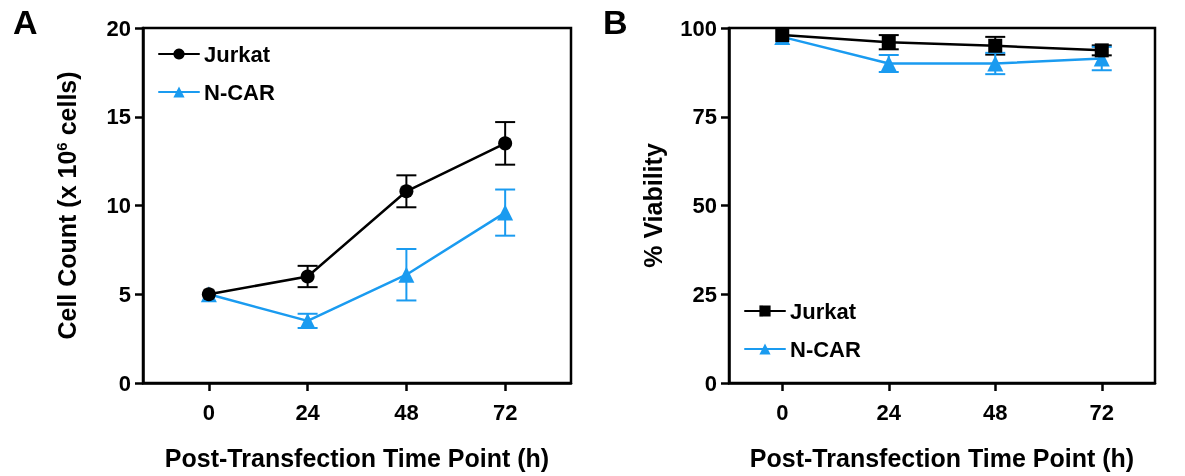  I want to click on chart-title: B, so click(615, 22).